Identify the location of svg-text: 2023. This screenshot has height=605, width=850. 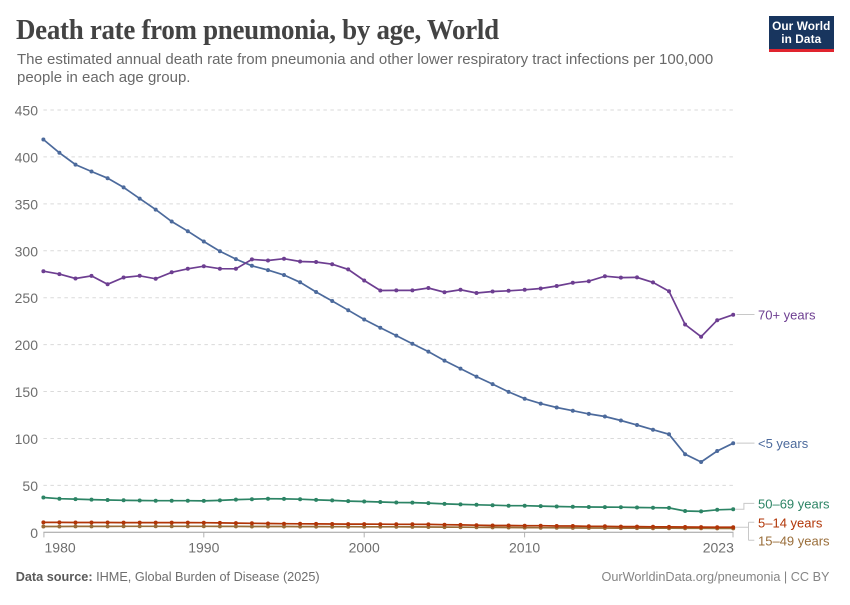
(718, 548).